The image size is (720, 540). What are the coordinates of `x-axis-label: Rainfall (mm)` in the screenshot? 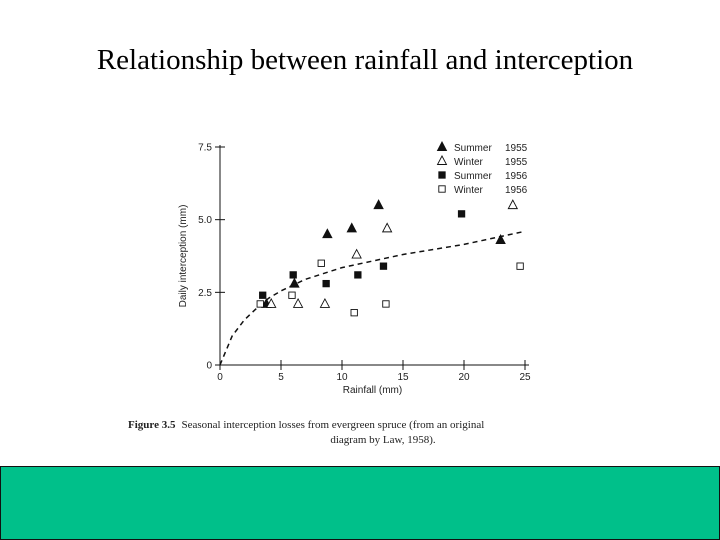 It's located at (372, 390).